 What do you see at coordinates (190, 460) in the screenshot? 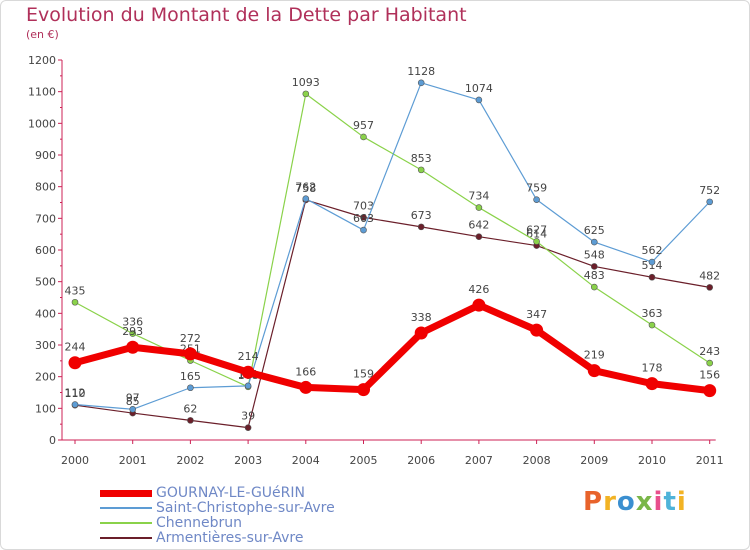
I see `x-tick-label: 2002` at bounding box center [190, 460].